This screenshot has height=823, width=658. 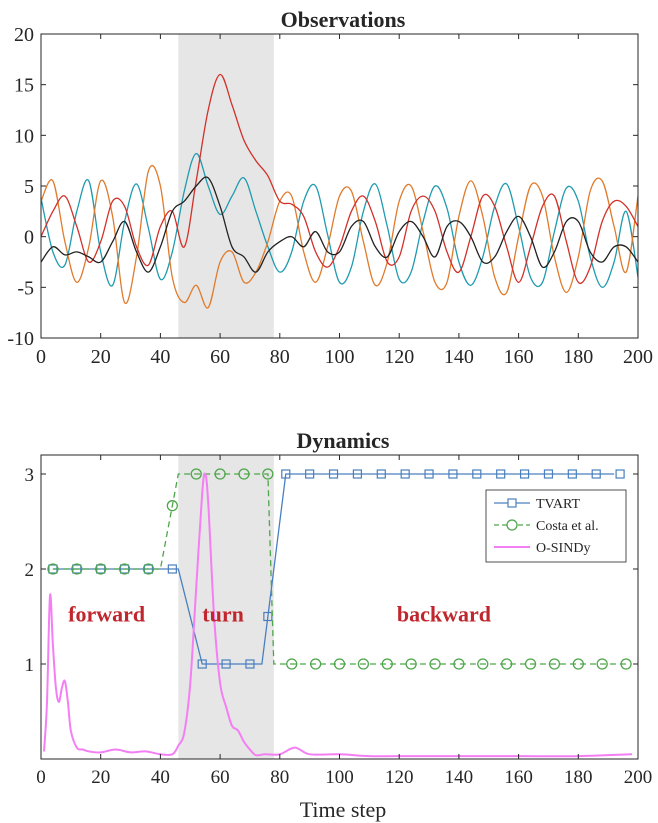 What do you see at coordinates (24, 136) in the screenshot?
I see `top-ytick-label: 10` at bounding box center [24, 136].